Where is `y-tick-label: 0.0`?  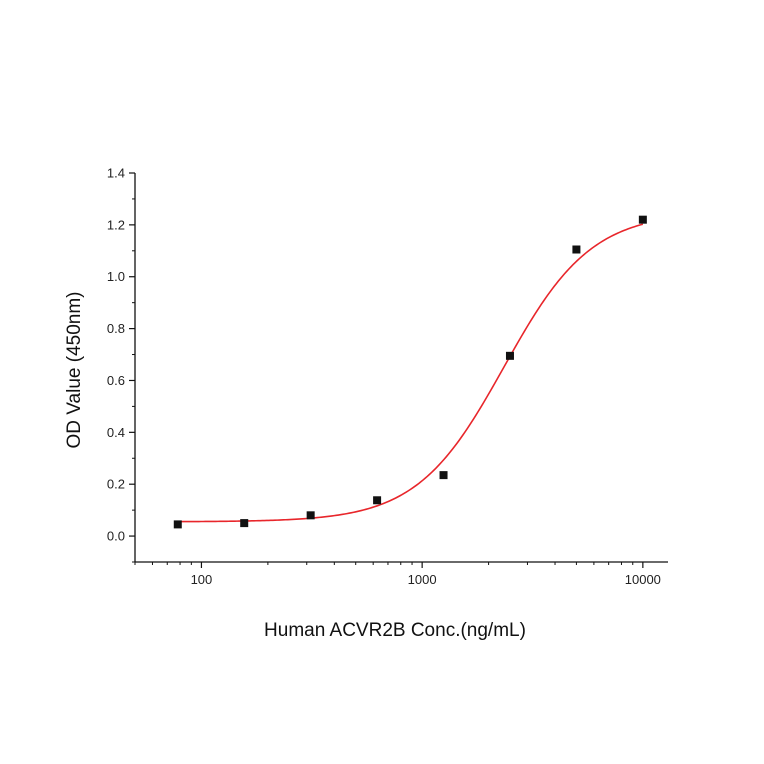 y-tick-label: 0.0 is located at coordinates (116, 536).